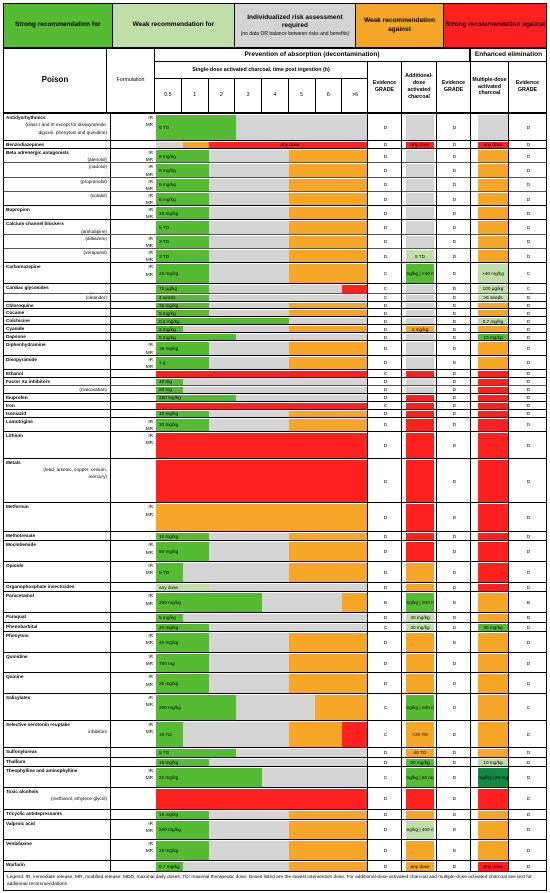  What do you see at coordinates (275, 814) in the screenshot?
I see `table-row: Tricyclic antidepressants 15 mg/kg D D D` at bounding box center [275, 814].